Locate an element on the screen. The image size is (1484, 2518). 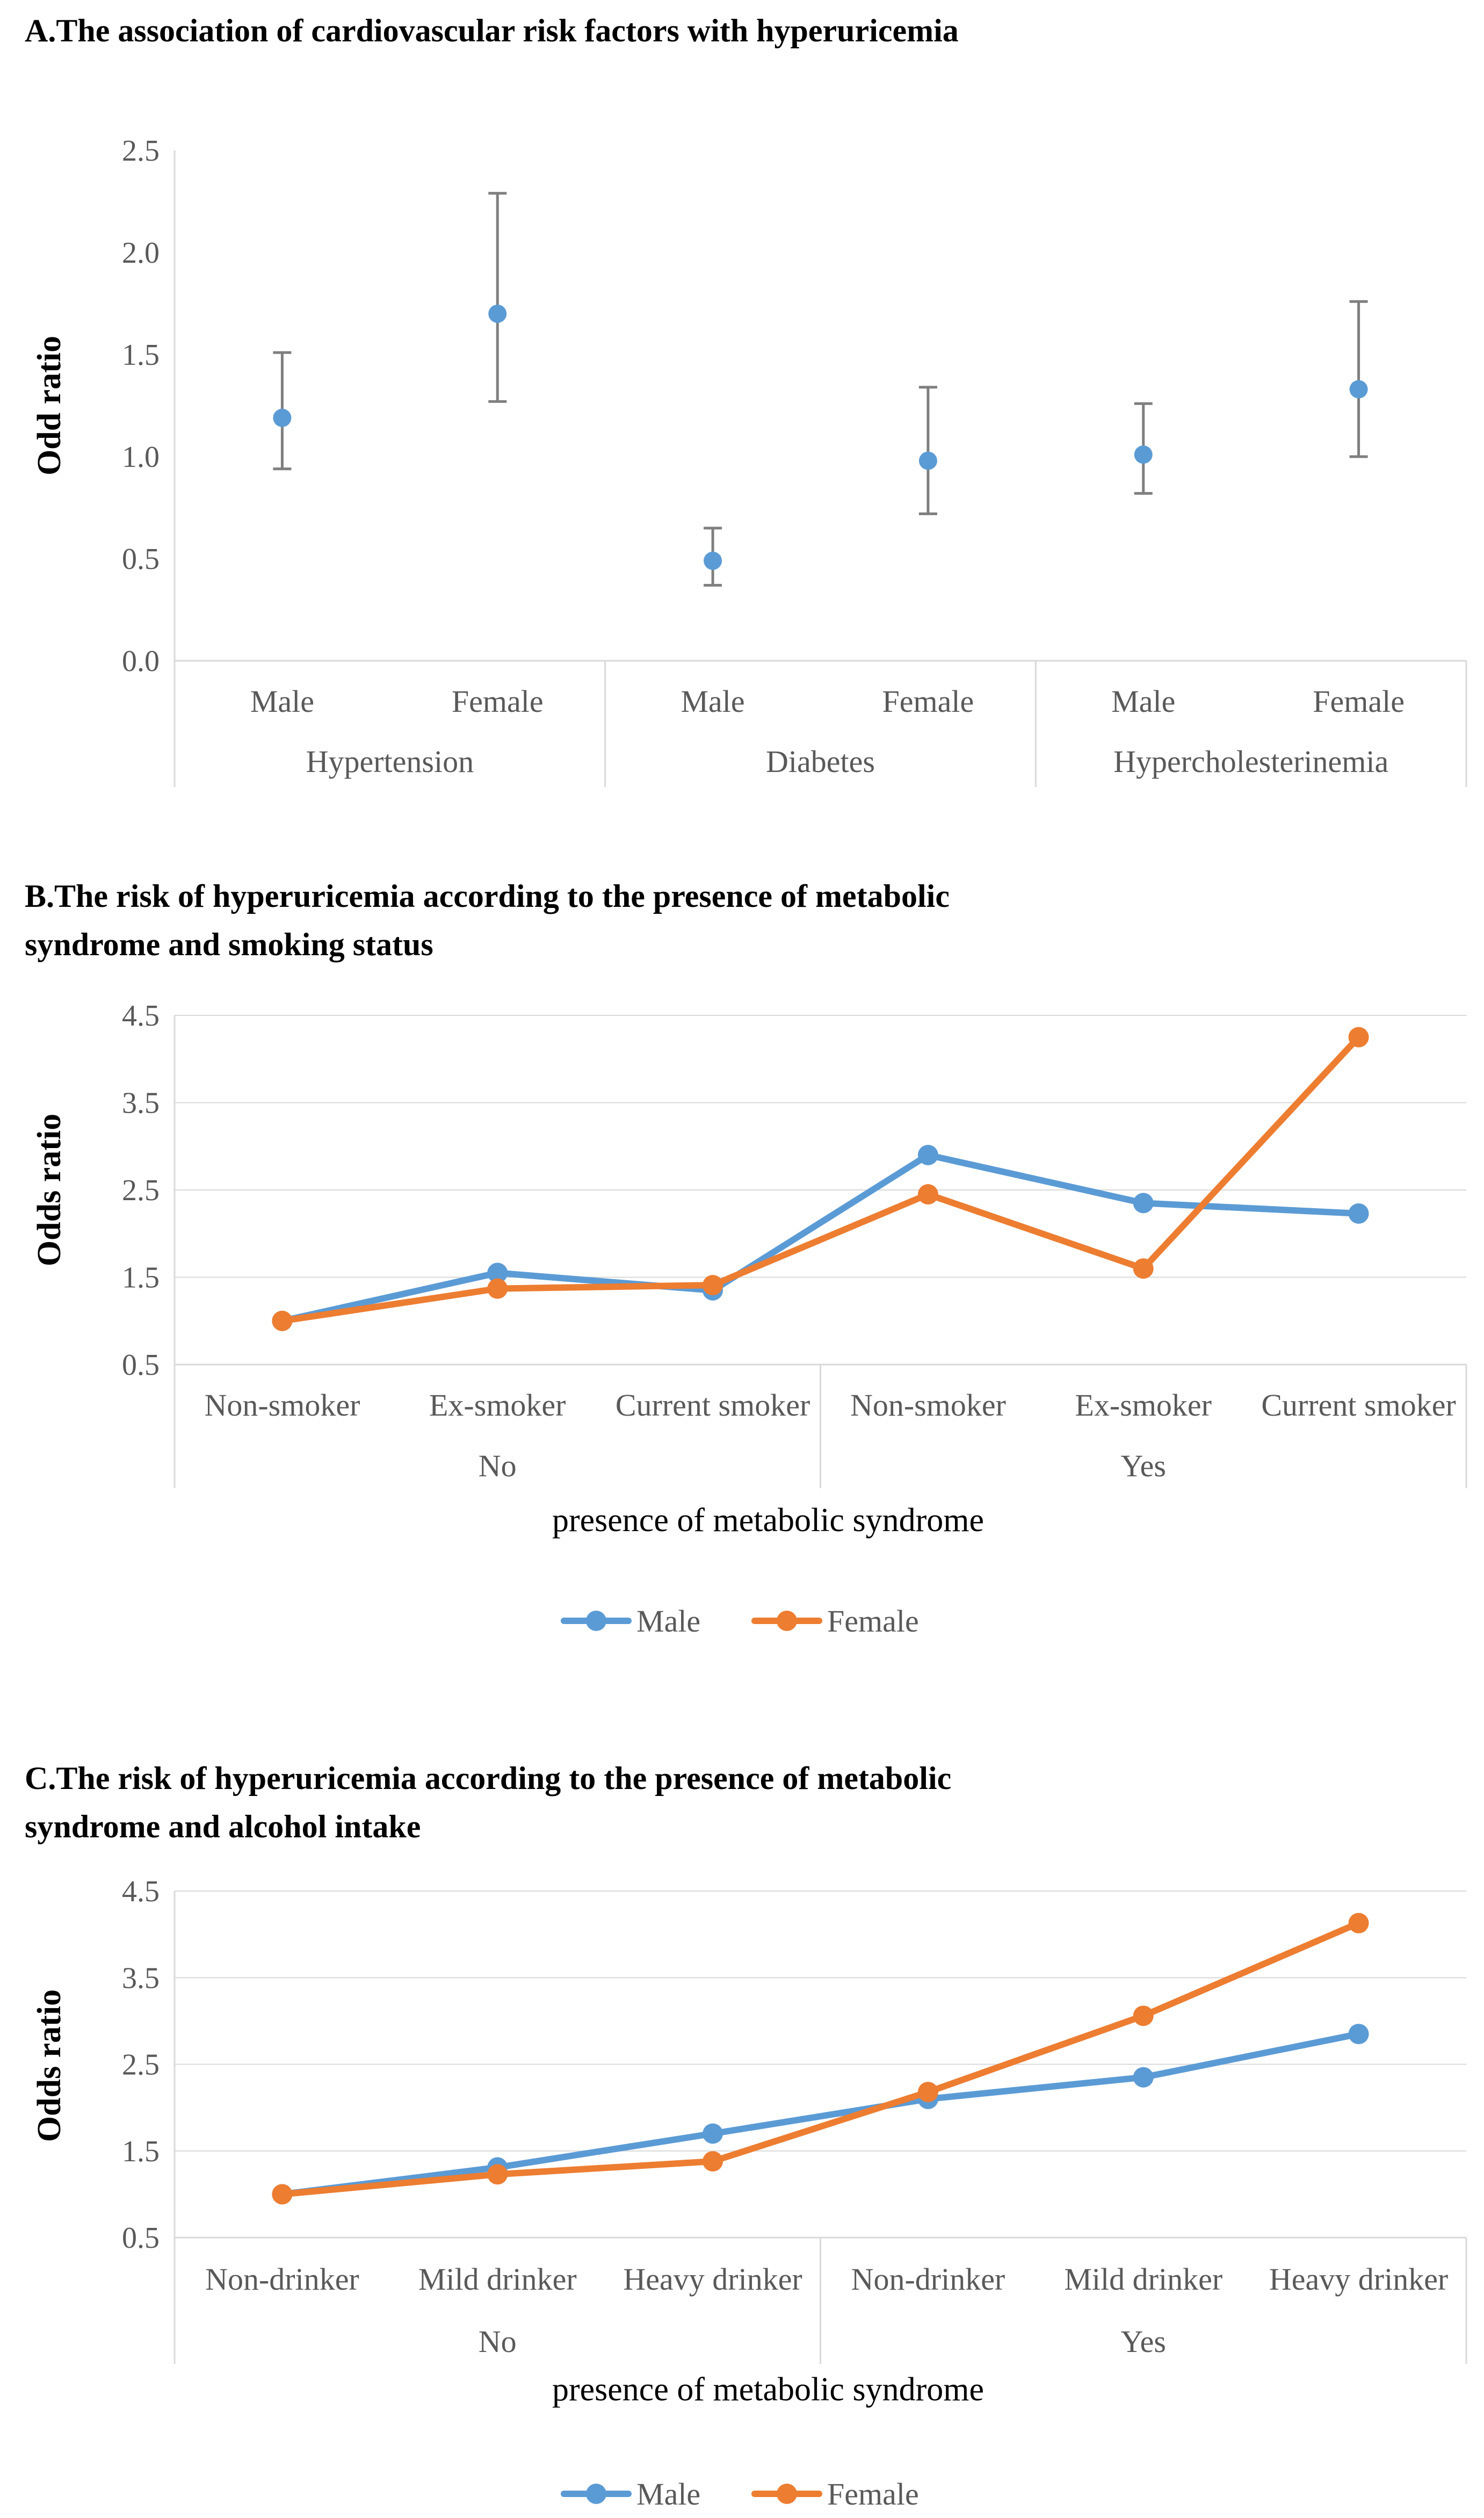
group-label: Hypertension is located at coordinates (390, 761).